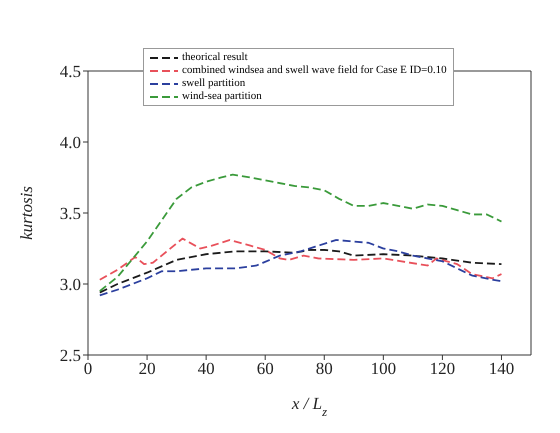  Describe the element at coordinates (70, 284) in the screenshot. I see `y-tick-label: 3.0` at that location.